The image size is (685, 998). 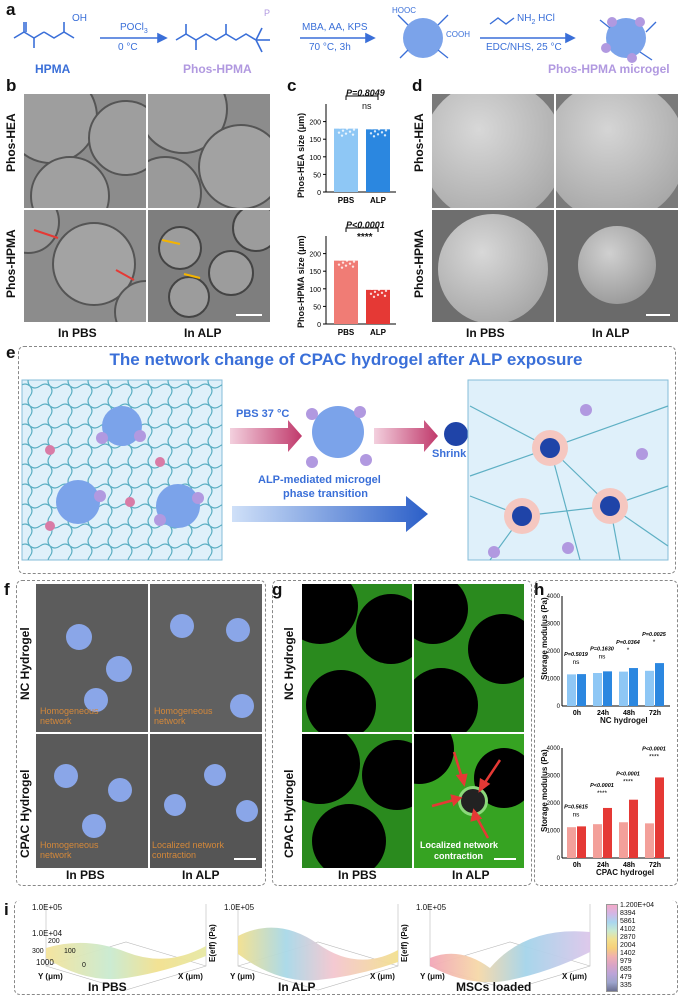 I want to click on size-bar-charts: 0 50 100 150 200 PBS ALP 0 50 100 150 200 PBS ALP, so click(x=352, y=216).